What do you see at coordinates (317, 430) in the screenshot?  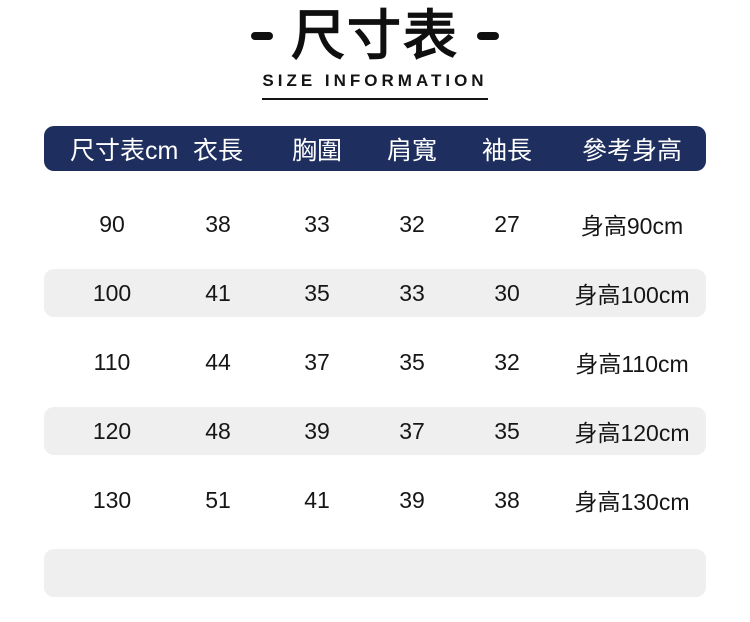 I see `cell-bust: 39` at bounding box center [317, 430].